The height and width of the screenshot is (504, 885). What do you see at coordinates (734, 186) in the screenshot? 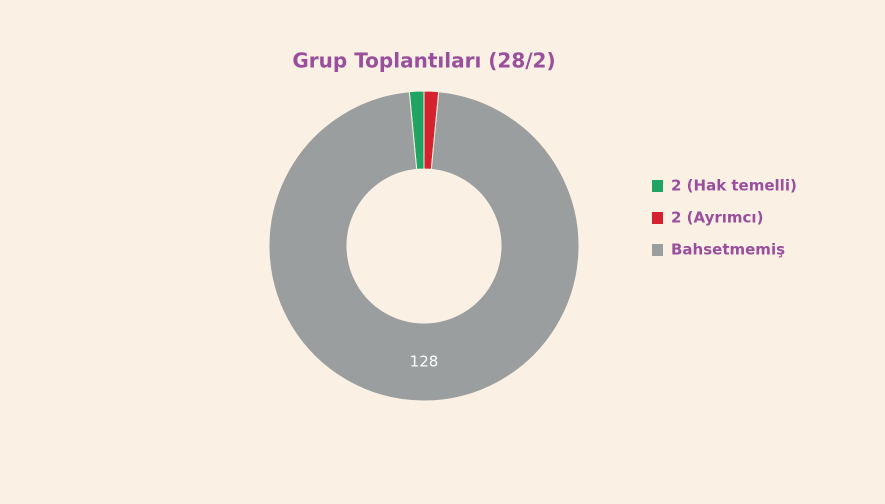
I see `legend-label: 2 (Hak temelli)` at bounding box center [734, 186].